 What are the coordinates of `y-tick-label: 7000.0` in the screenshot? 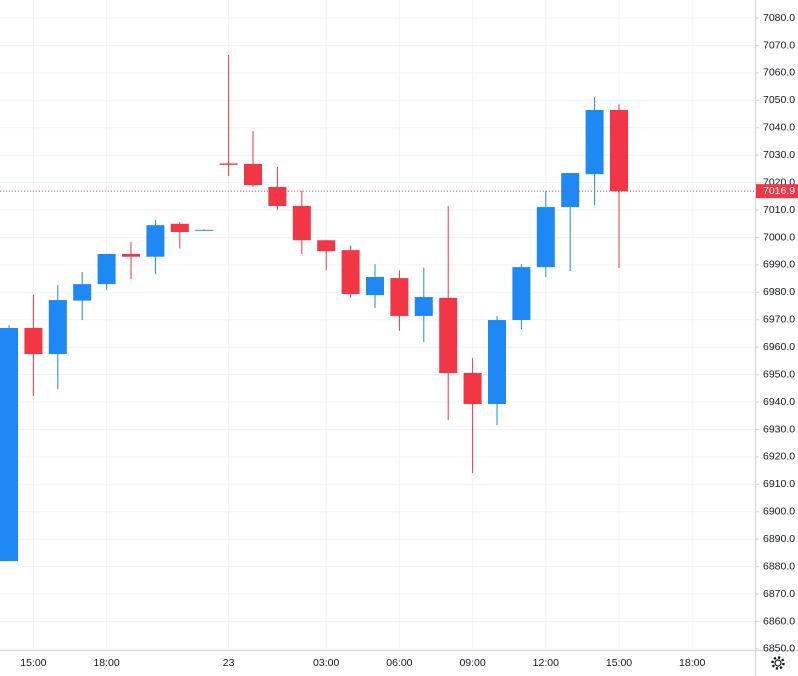 It's located at (779, 237).